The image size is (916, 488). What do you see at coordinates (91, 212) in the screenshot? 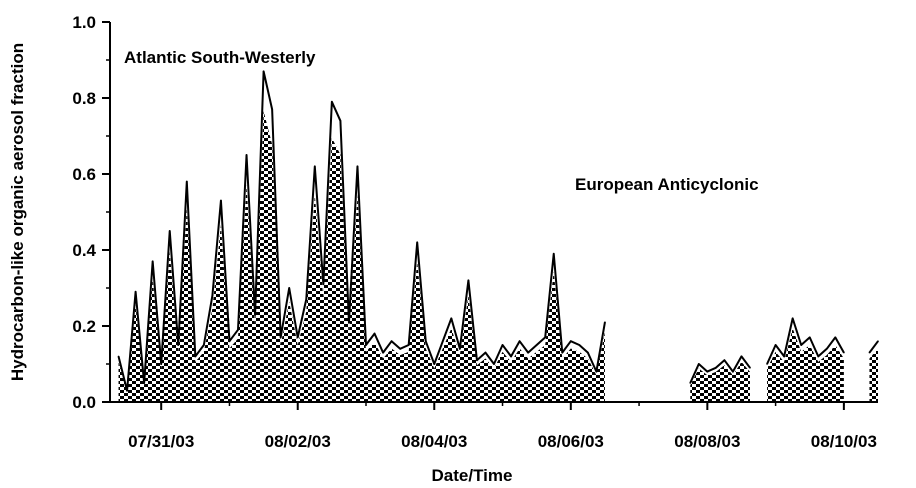
I see `y-ticks: 0.0 0.2 0.4 0.6 0.8 1.0` at bounding box center [91, 212].